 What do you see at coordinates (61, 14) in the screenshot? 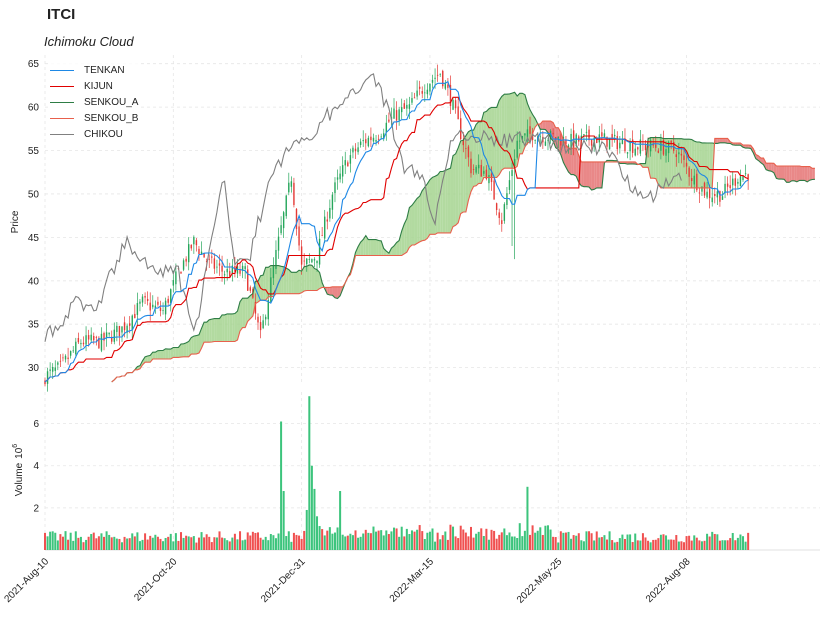
I see `chart-title: ITCI` at bounding box center [61, 14].